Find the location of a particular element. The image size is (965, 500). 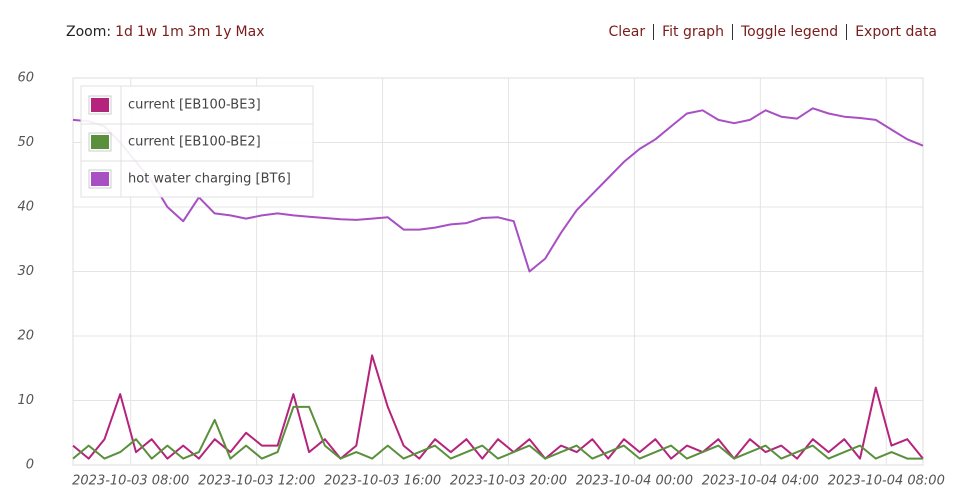

x-tick-label: 2023-10-04 04:00 is located at coordinates (760, 481).